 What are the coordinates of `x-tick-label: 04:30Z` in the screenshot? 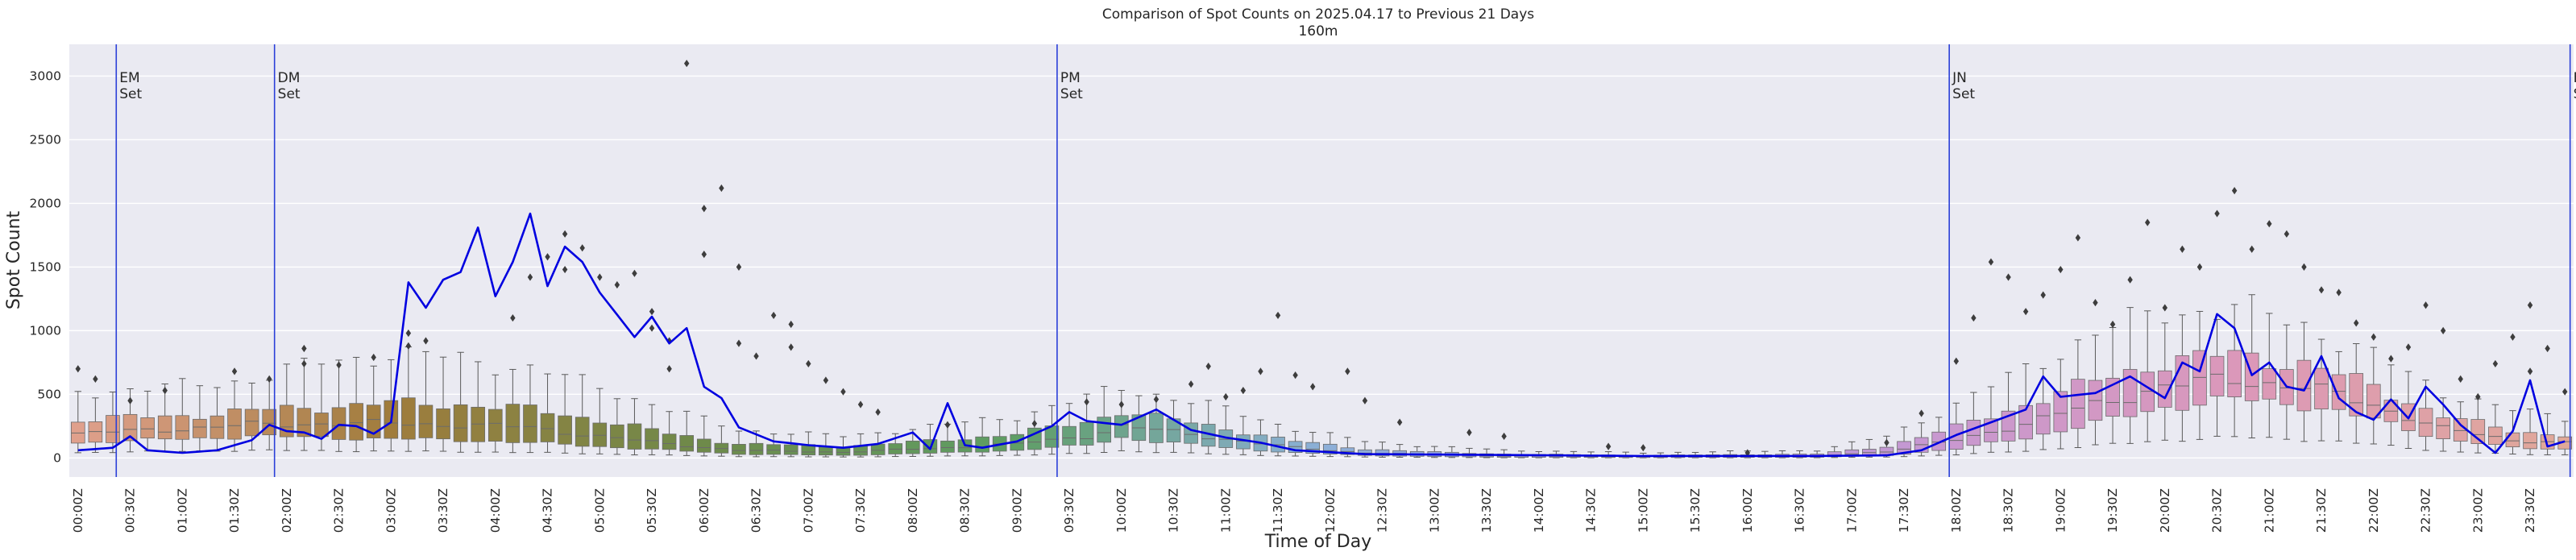 It's located at (548, 511).